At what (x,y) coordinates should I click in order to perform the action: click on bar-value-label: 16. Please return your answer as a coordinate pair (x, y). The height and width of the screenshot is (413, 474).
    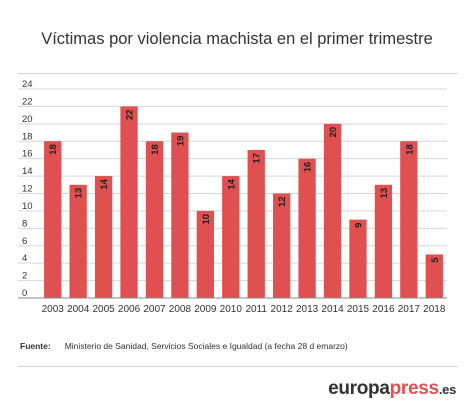
    Looking at the image, I should click on (308, 167).